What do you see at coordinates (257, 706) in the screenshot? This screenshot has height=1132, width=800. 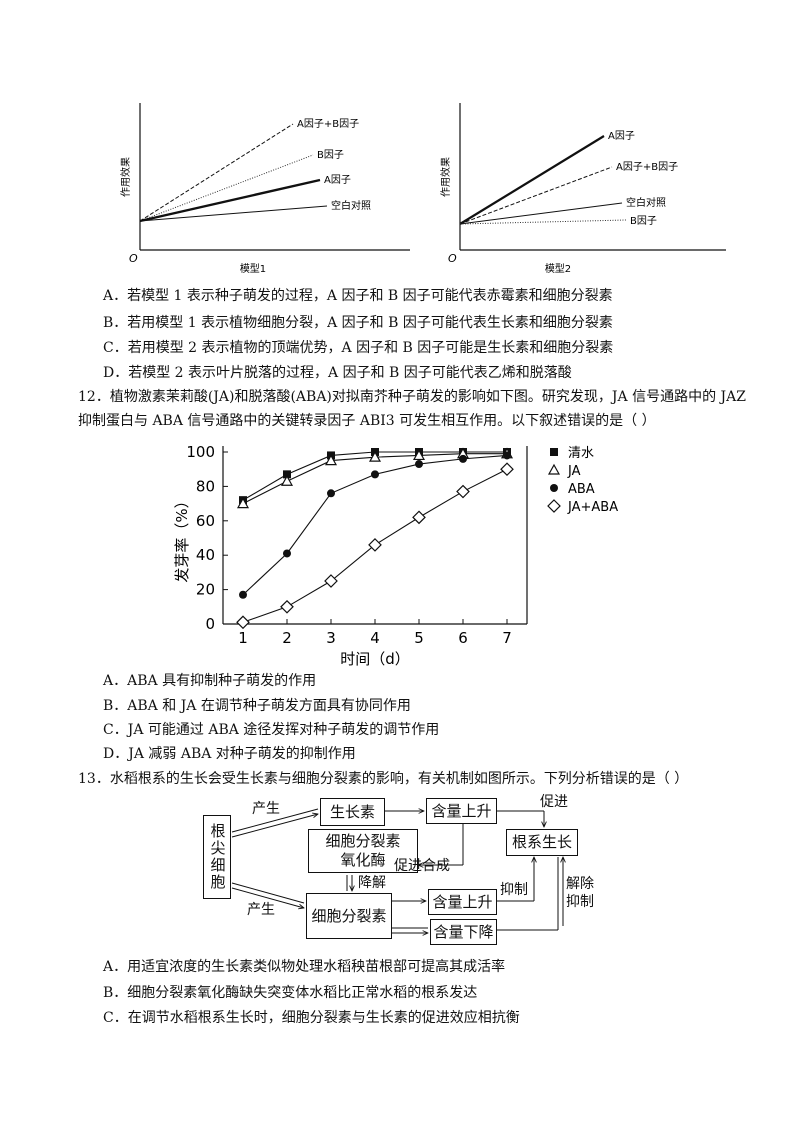 I see `q12-option-b: B．ABA 和 JA 在调节种子萌发方面具有协同作用` at bounding box center [257, 706].